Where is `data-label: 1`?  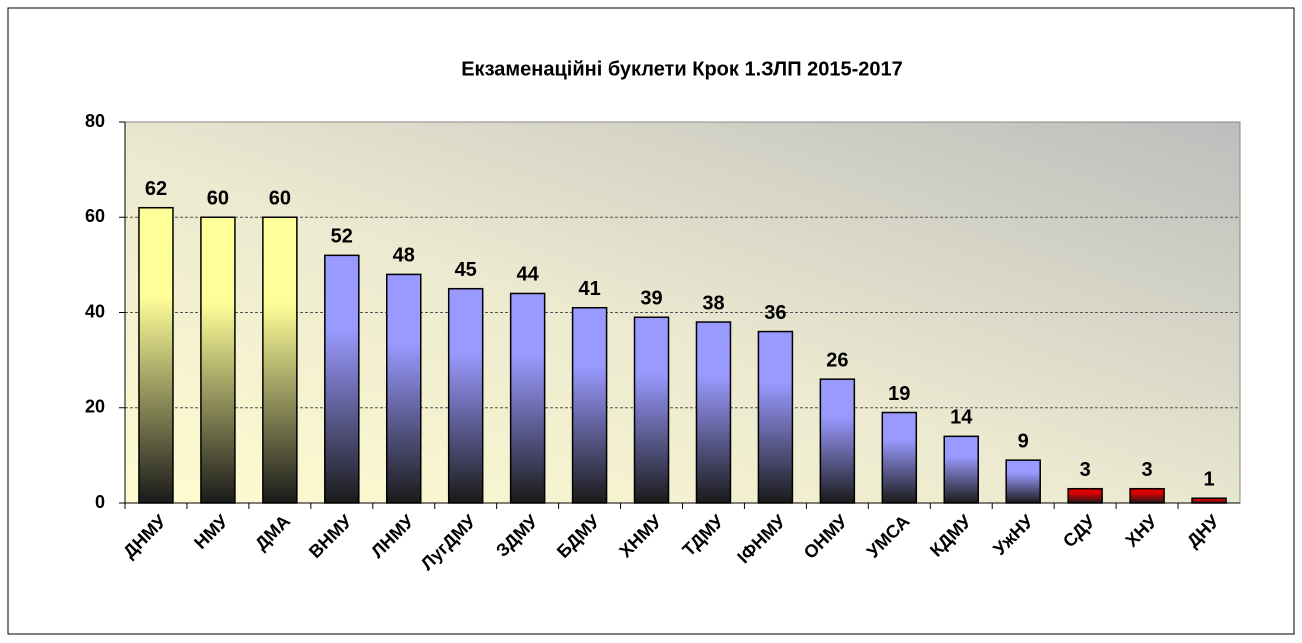 data-label: 1 is located at coordinates (1208, 480).